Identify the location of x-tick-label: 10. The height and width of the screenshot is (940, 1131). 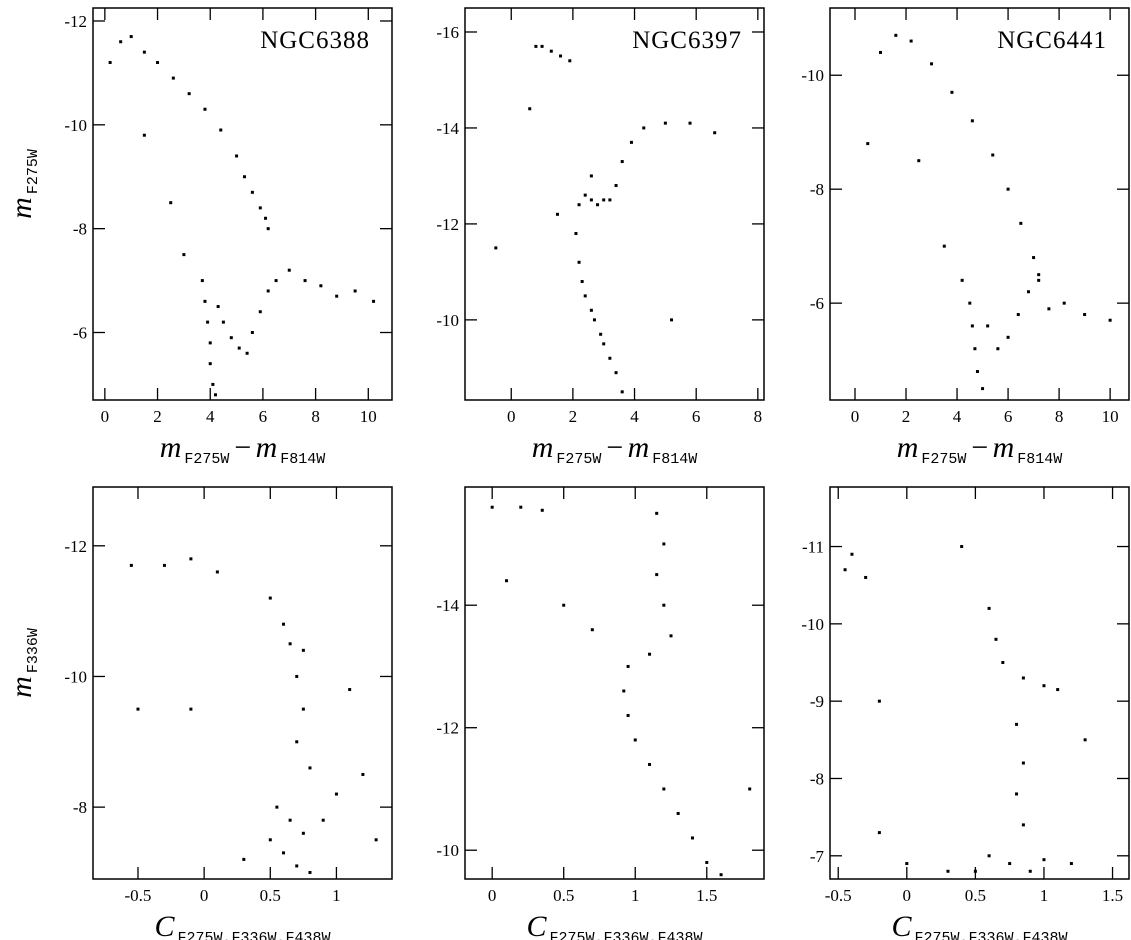
(368, 416).